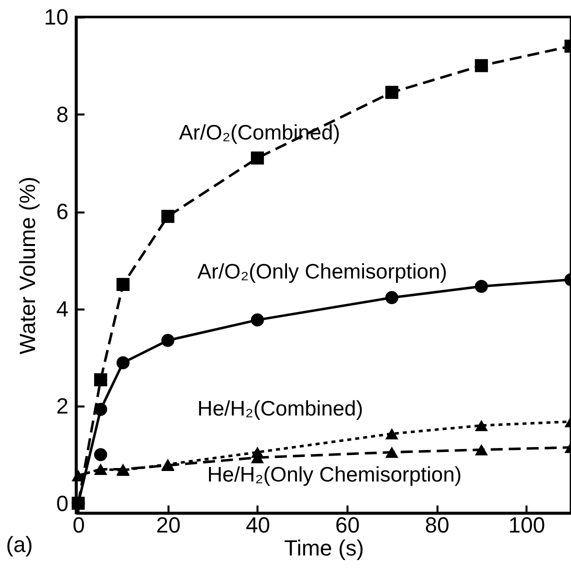 The height and width of the screenshot is (578, 571). What do you see at coordinates (334, 475) in the screenshot?
I see `series-label: He/H₂(Only Chemisorption)` at bounding box center [334, 475].